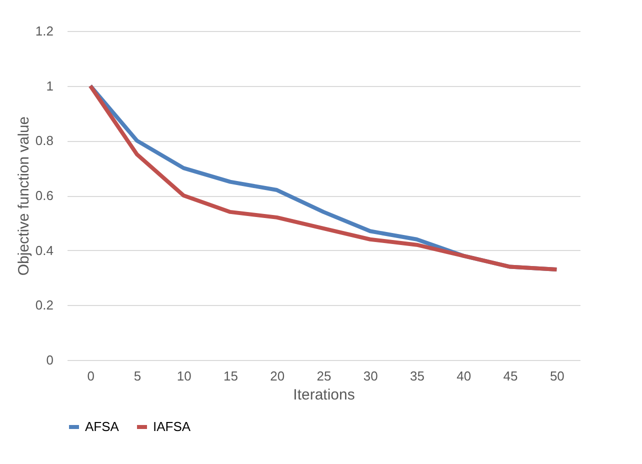 This screenshot has height=464, width=642. Describe the element at coordinates (44, 195) in the screenshot. I see `y-tick-label: 0.6` at that location.